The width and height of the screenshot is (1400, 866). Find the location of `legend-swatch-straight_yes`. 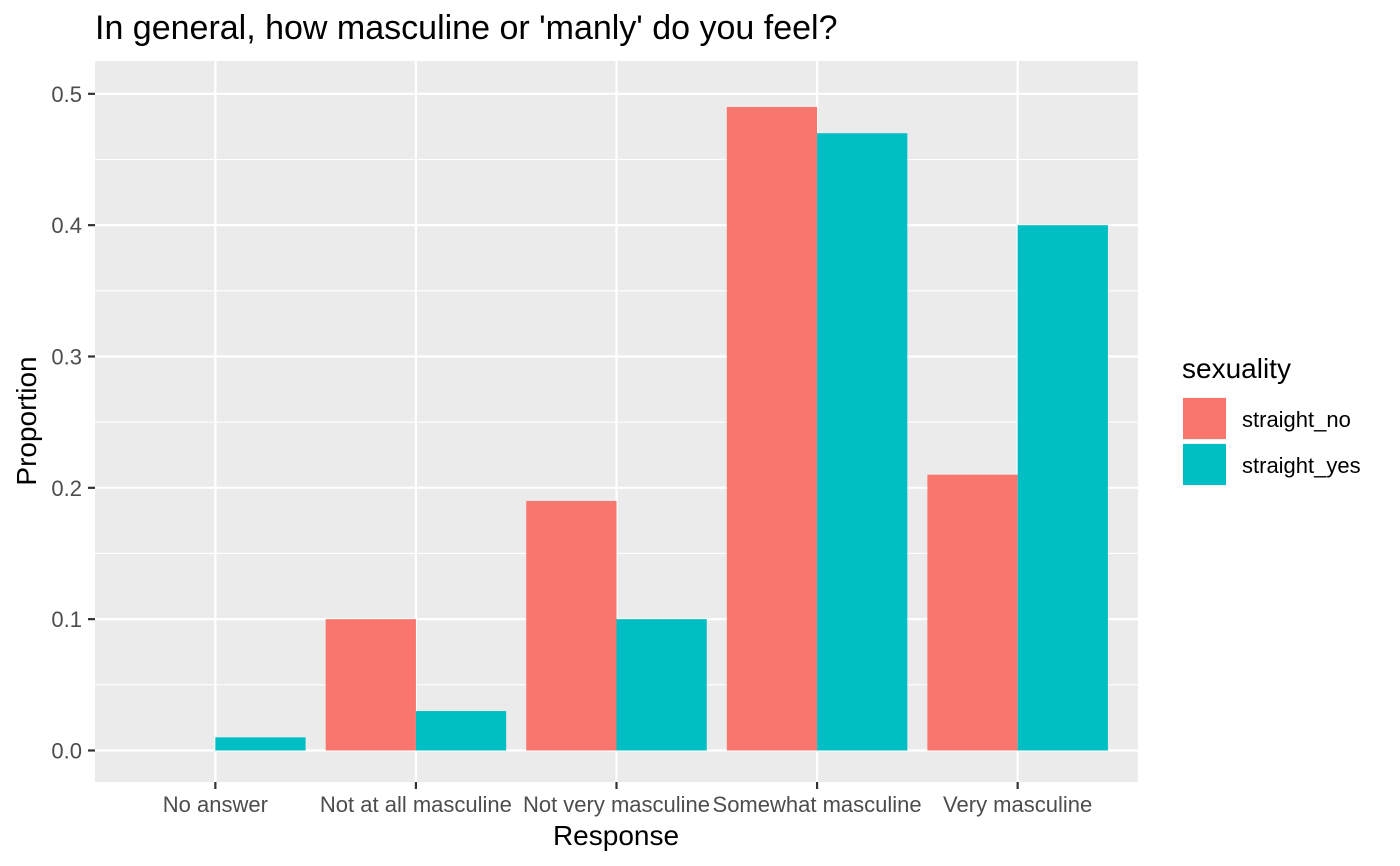

legend-swatch-straight_yes is located at coordinates (1204, 464).